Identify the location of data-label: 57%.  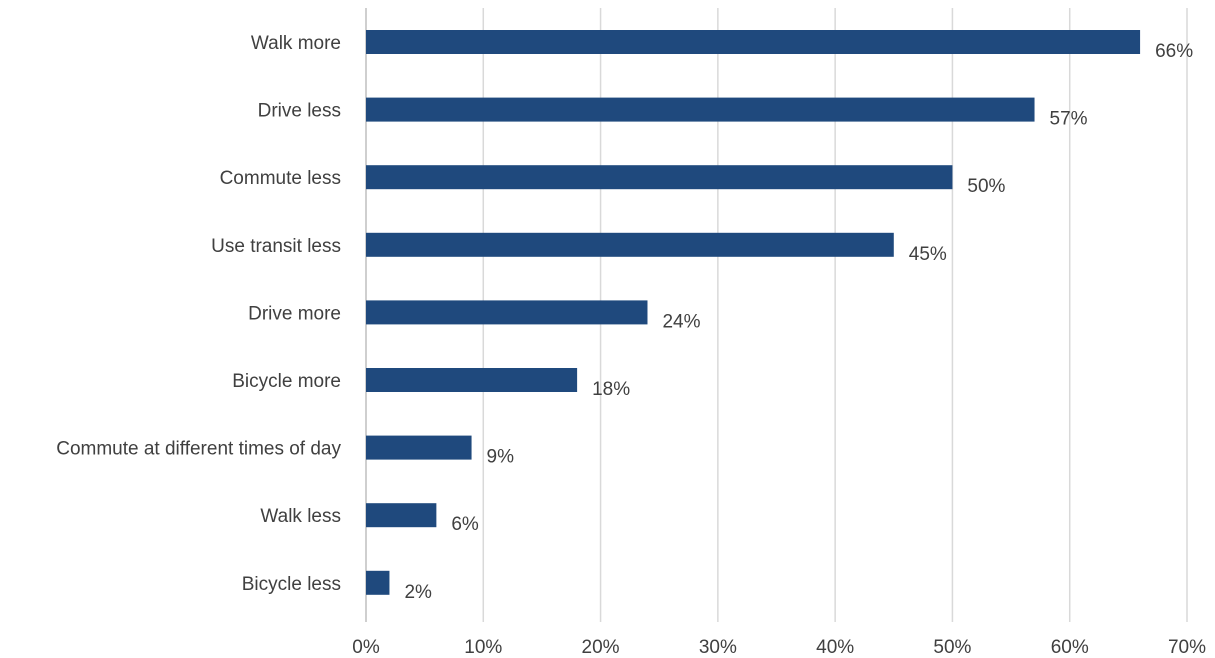
(1069, 119).